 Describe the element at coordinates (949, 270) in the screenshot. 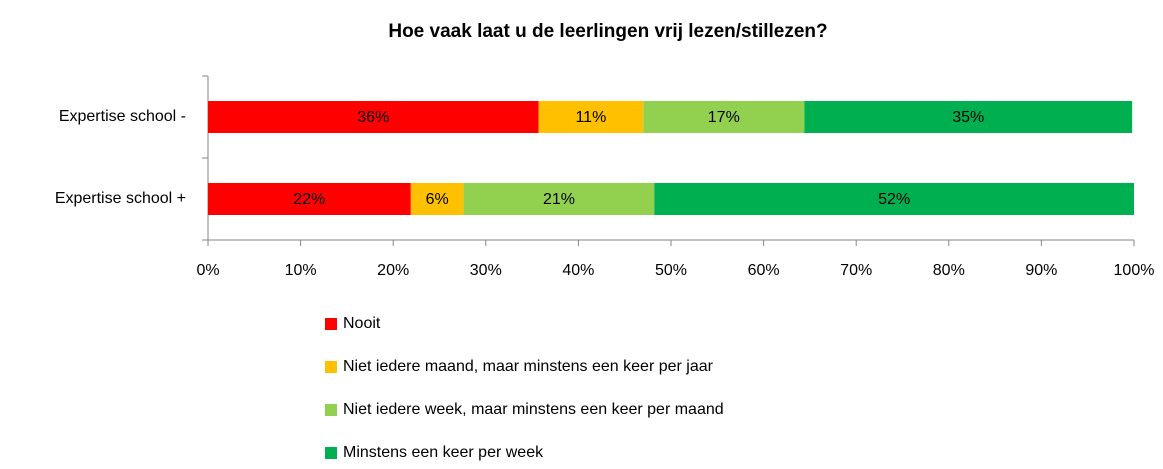

I see `x-tick-label: 80%` at that location.